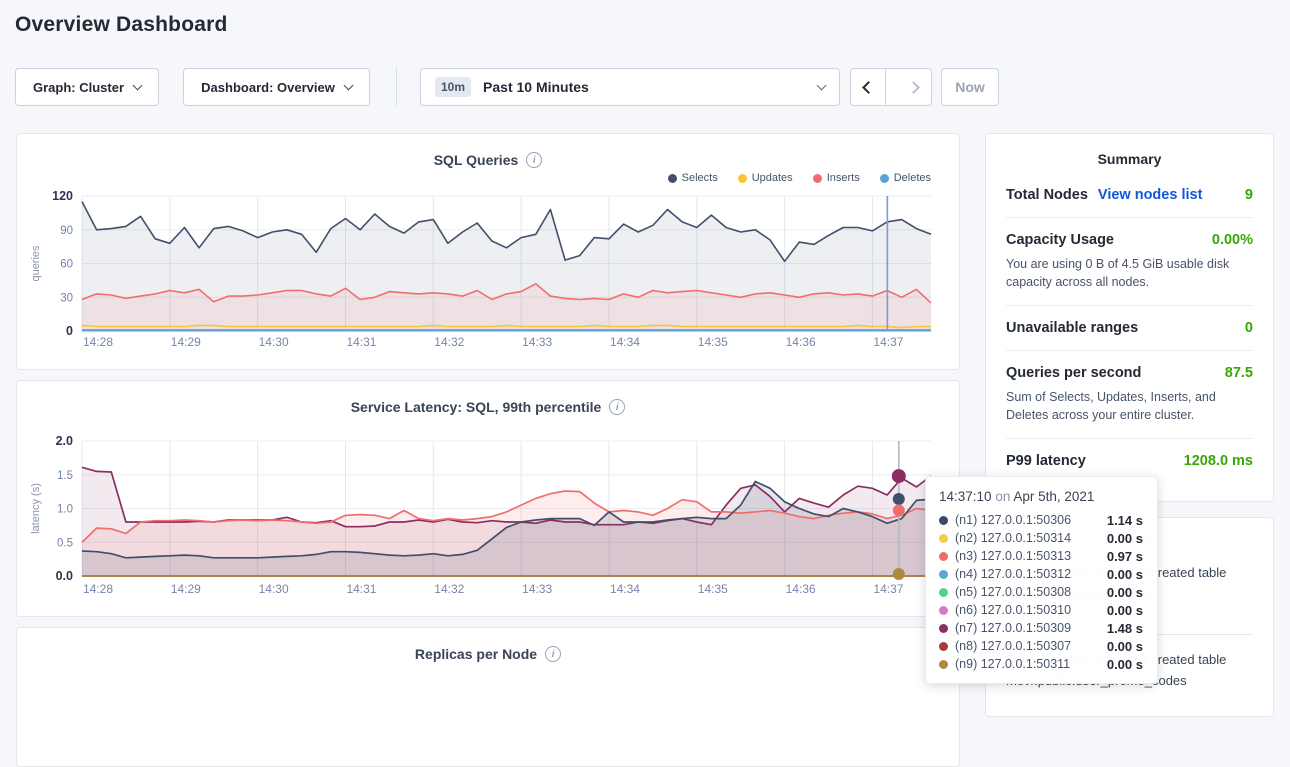 This screenshot has width=1290, height=767. What do you see at coordinates (64, 576) in the screenshot?
I see `svg-text: 0.0` at bounding box center [64, 576].